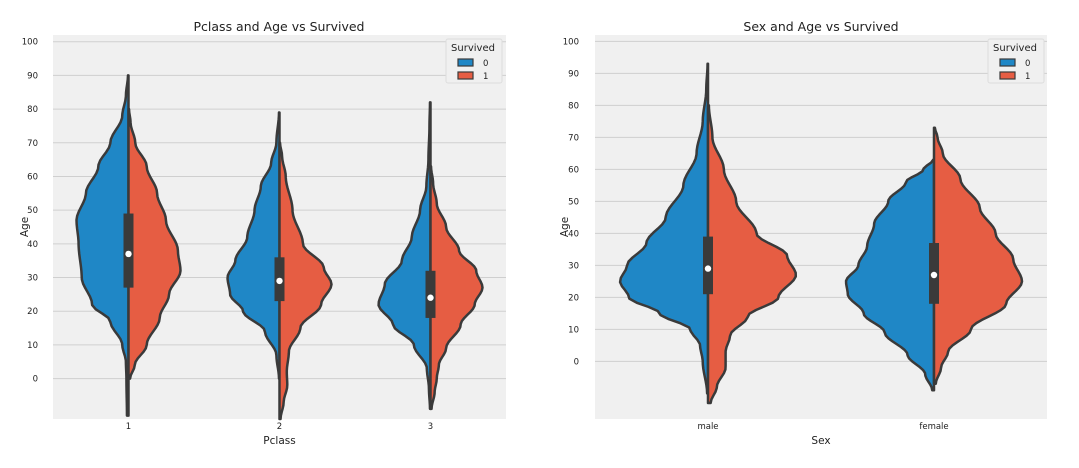  I want to click on x-axis-label: Pclass, so click(279, 441).